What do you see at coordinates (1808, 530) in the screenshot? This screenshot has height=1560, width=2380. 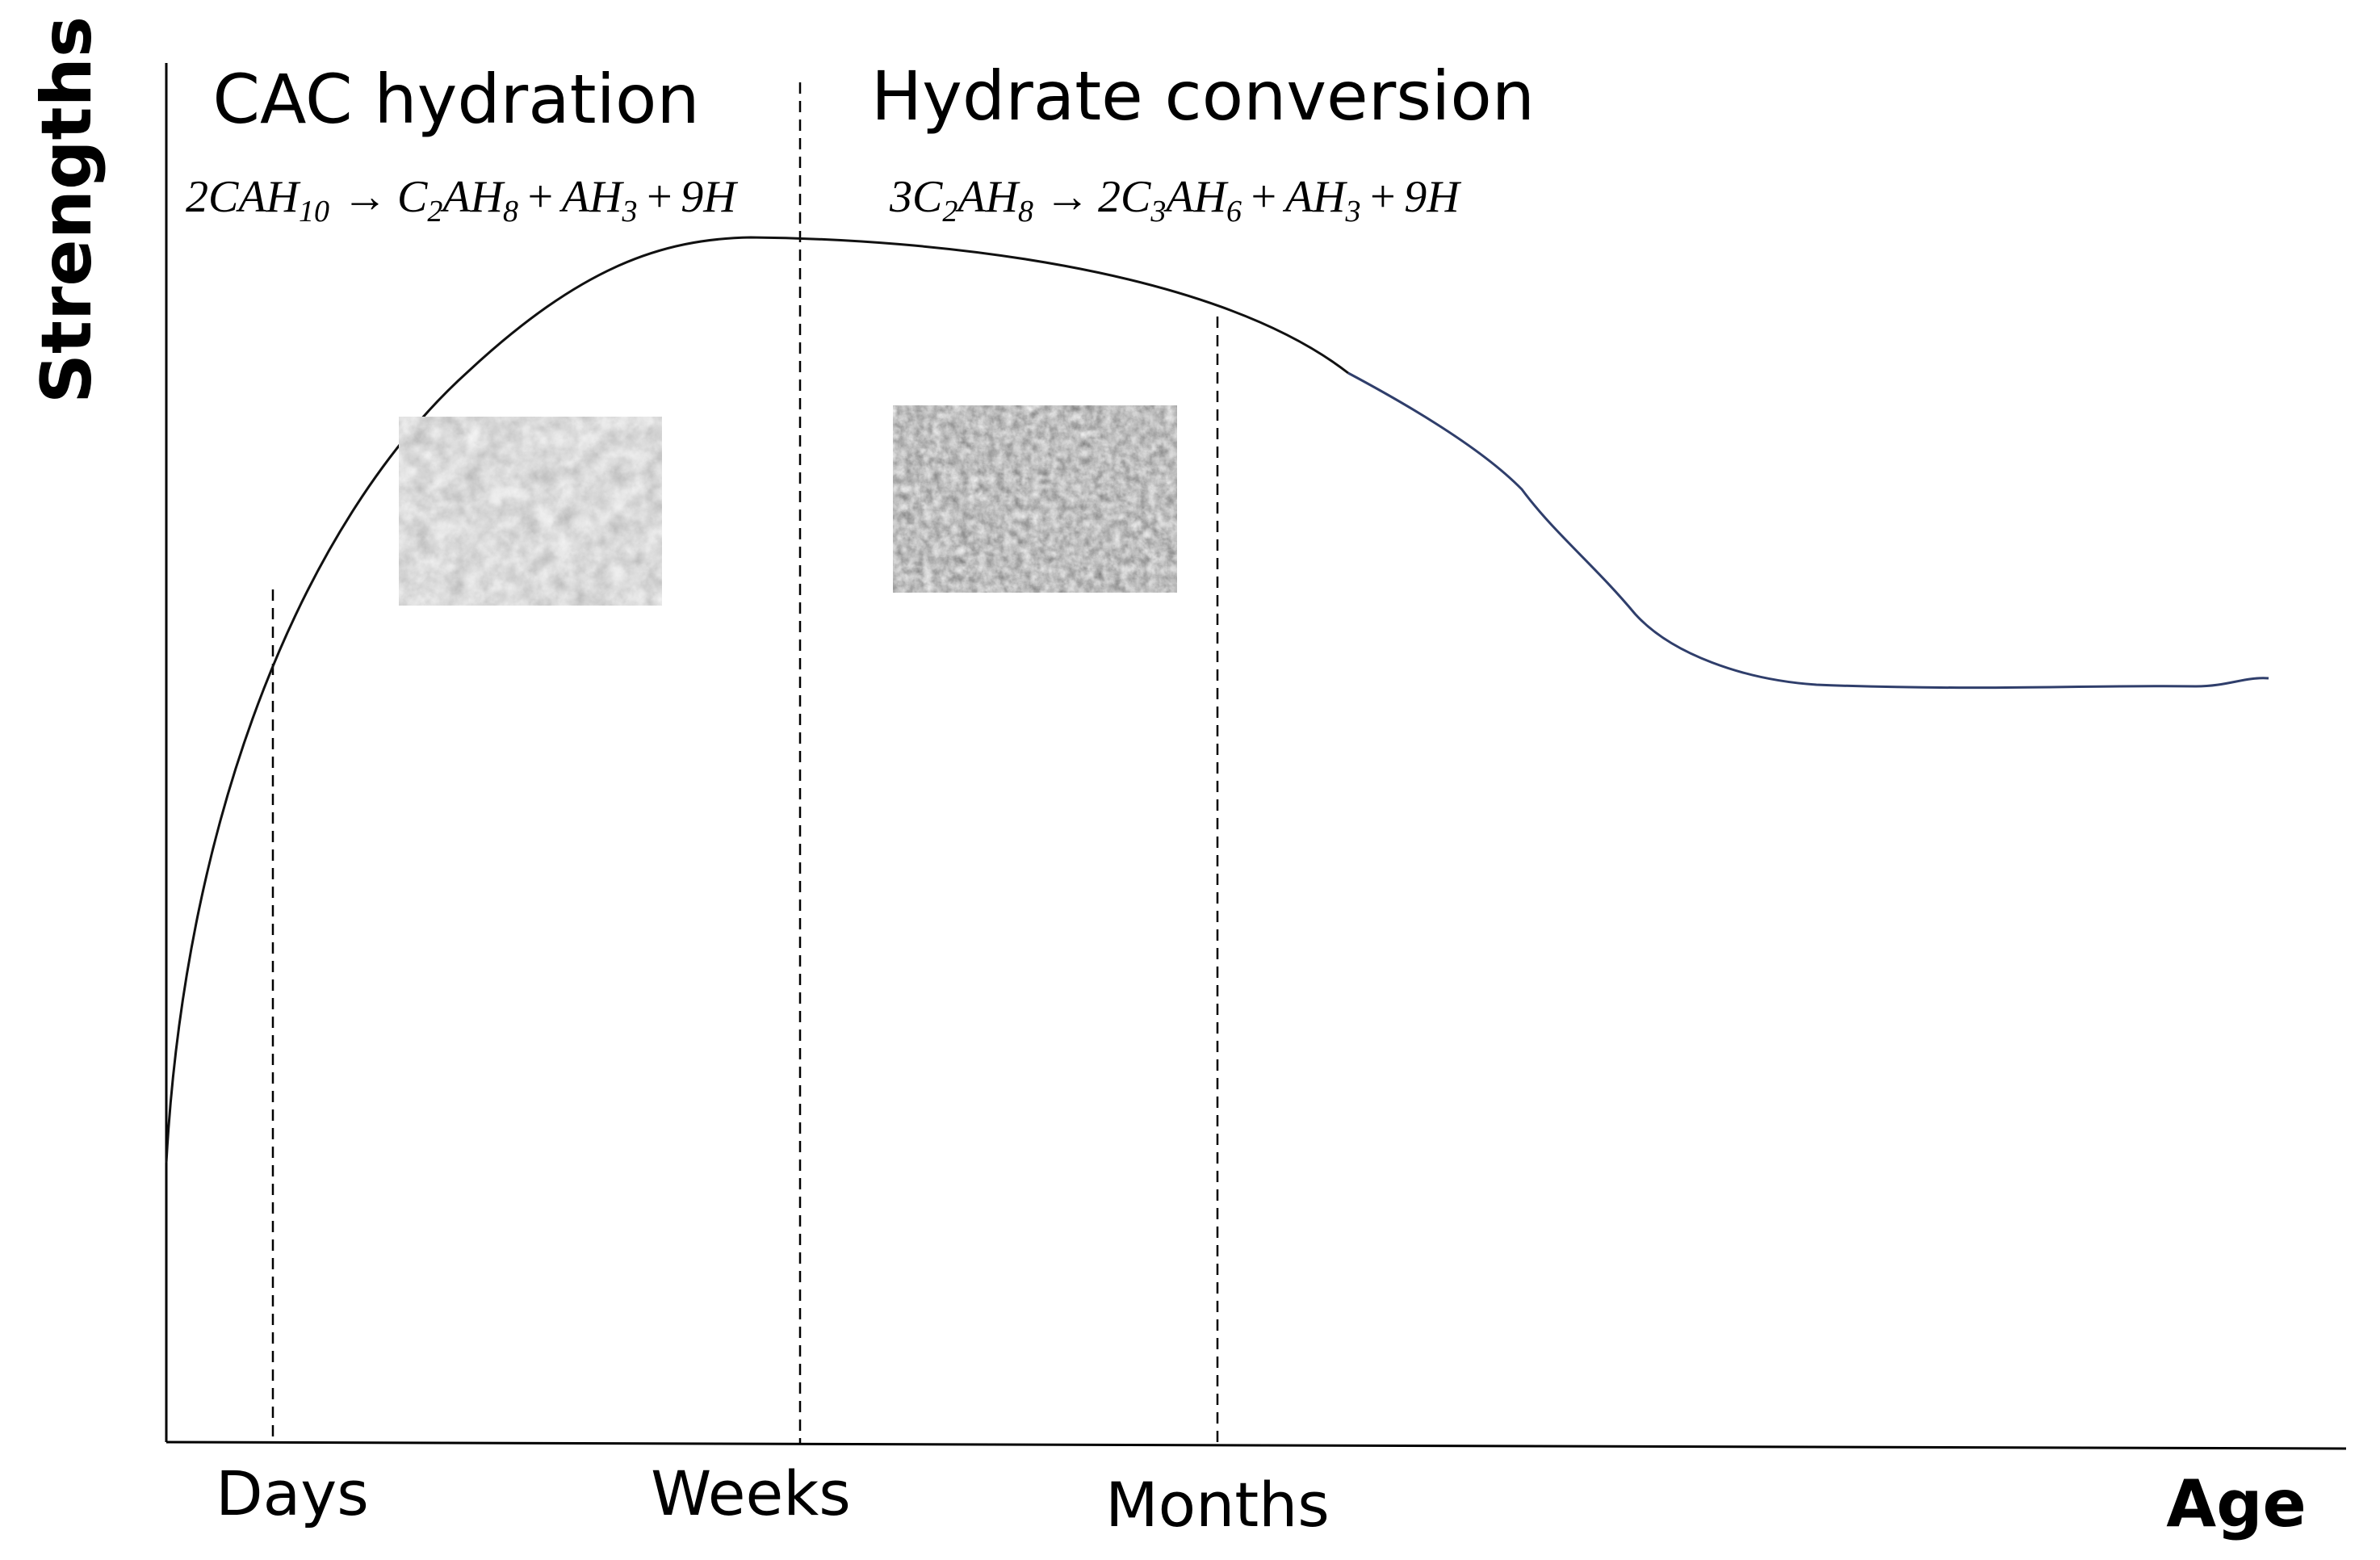 I see `strength-curve-late` at bounding box center [1808, 530].